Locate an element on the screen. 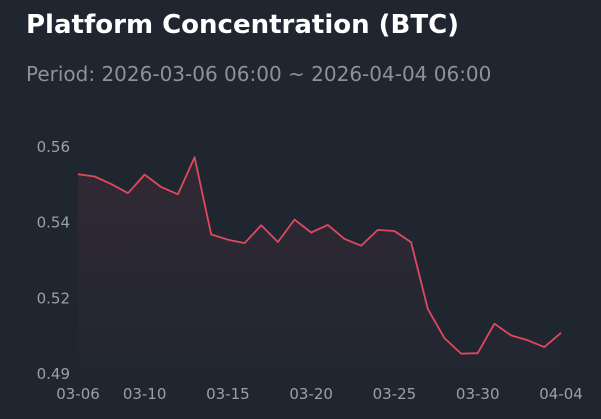 Image resolution: width=601 pixels, height=419 pixels. x-tick-label: 03-25 is located at coordinates (395, 394).